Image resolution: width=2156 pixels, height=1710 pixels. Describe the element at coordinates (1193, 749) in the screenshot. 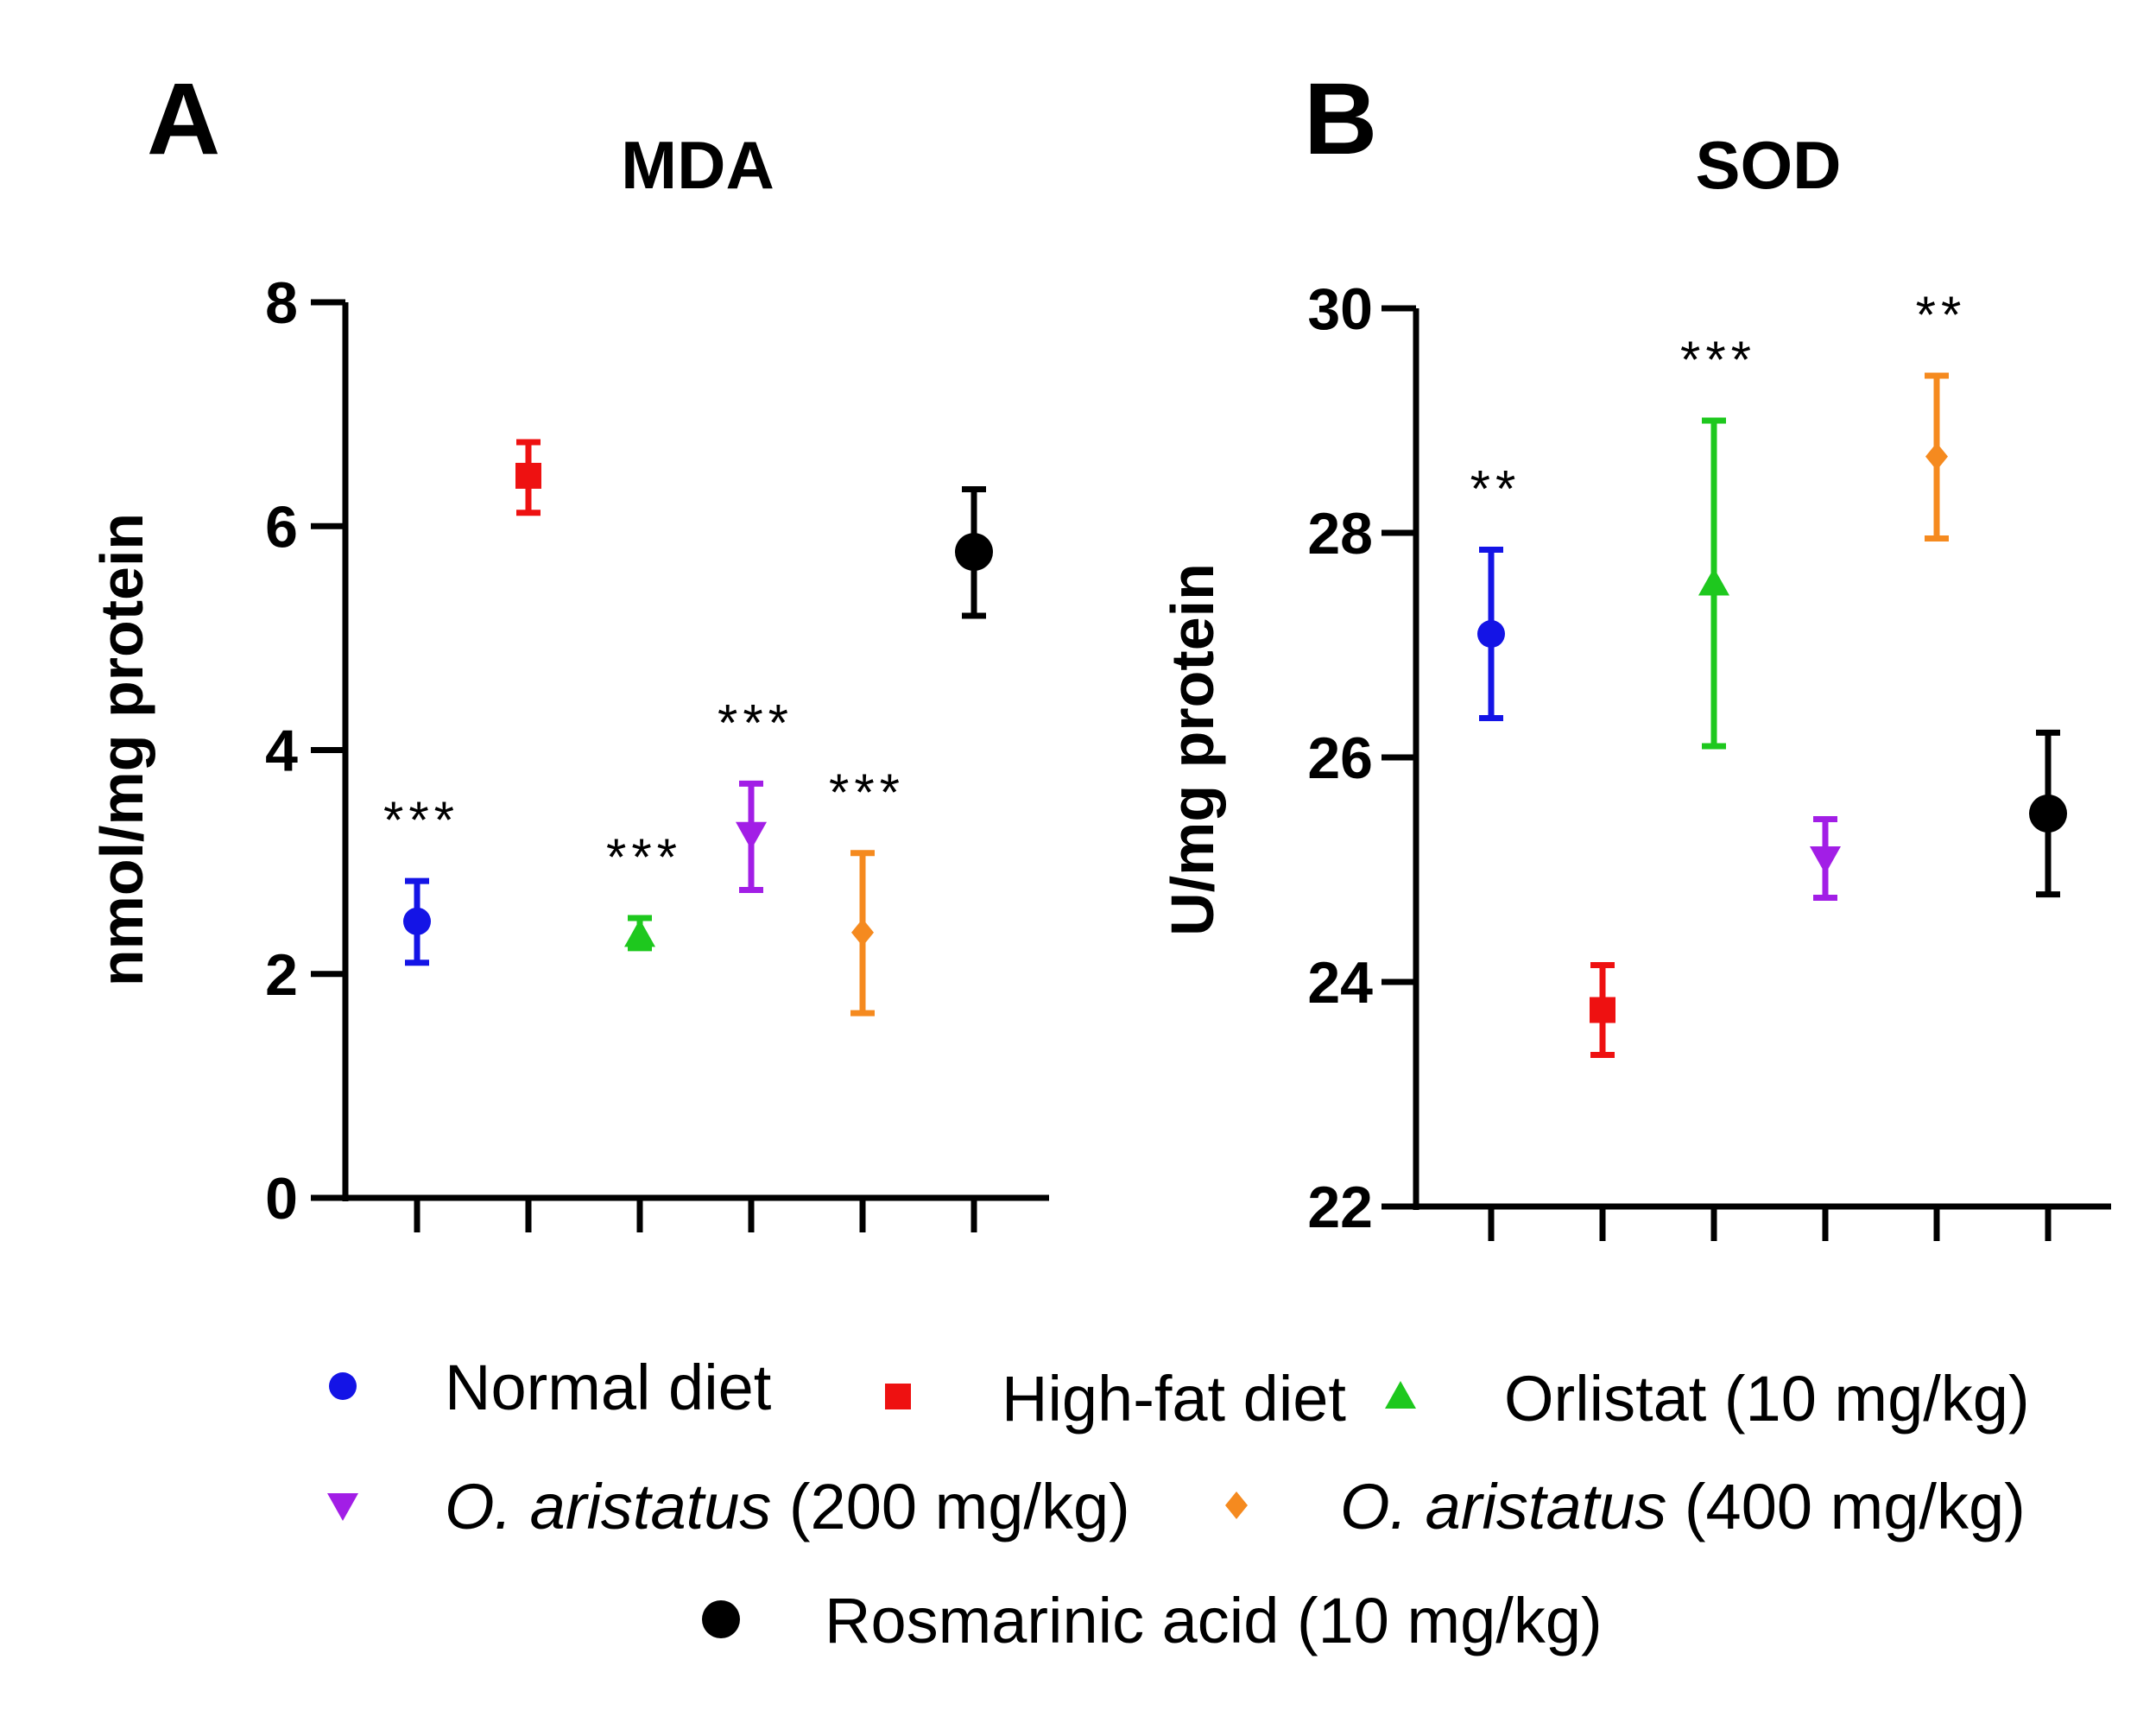

I see `panel-b-y-axis-label: U/mg protein` at that location.